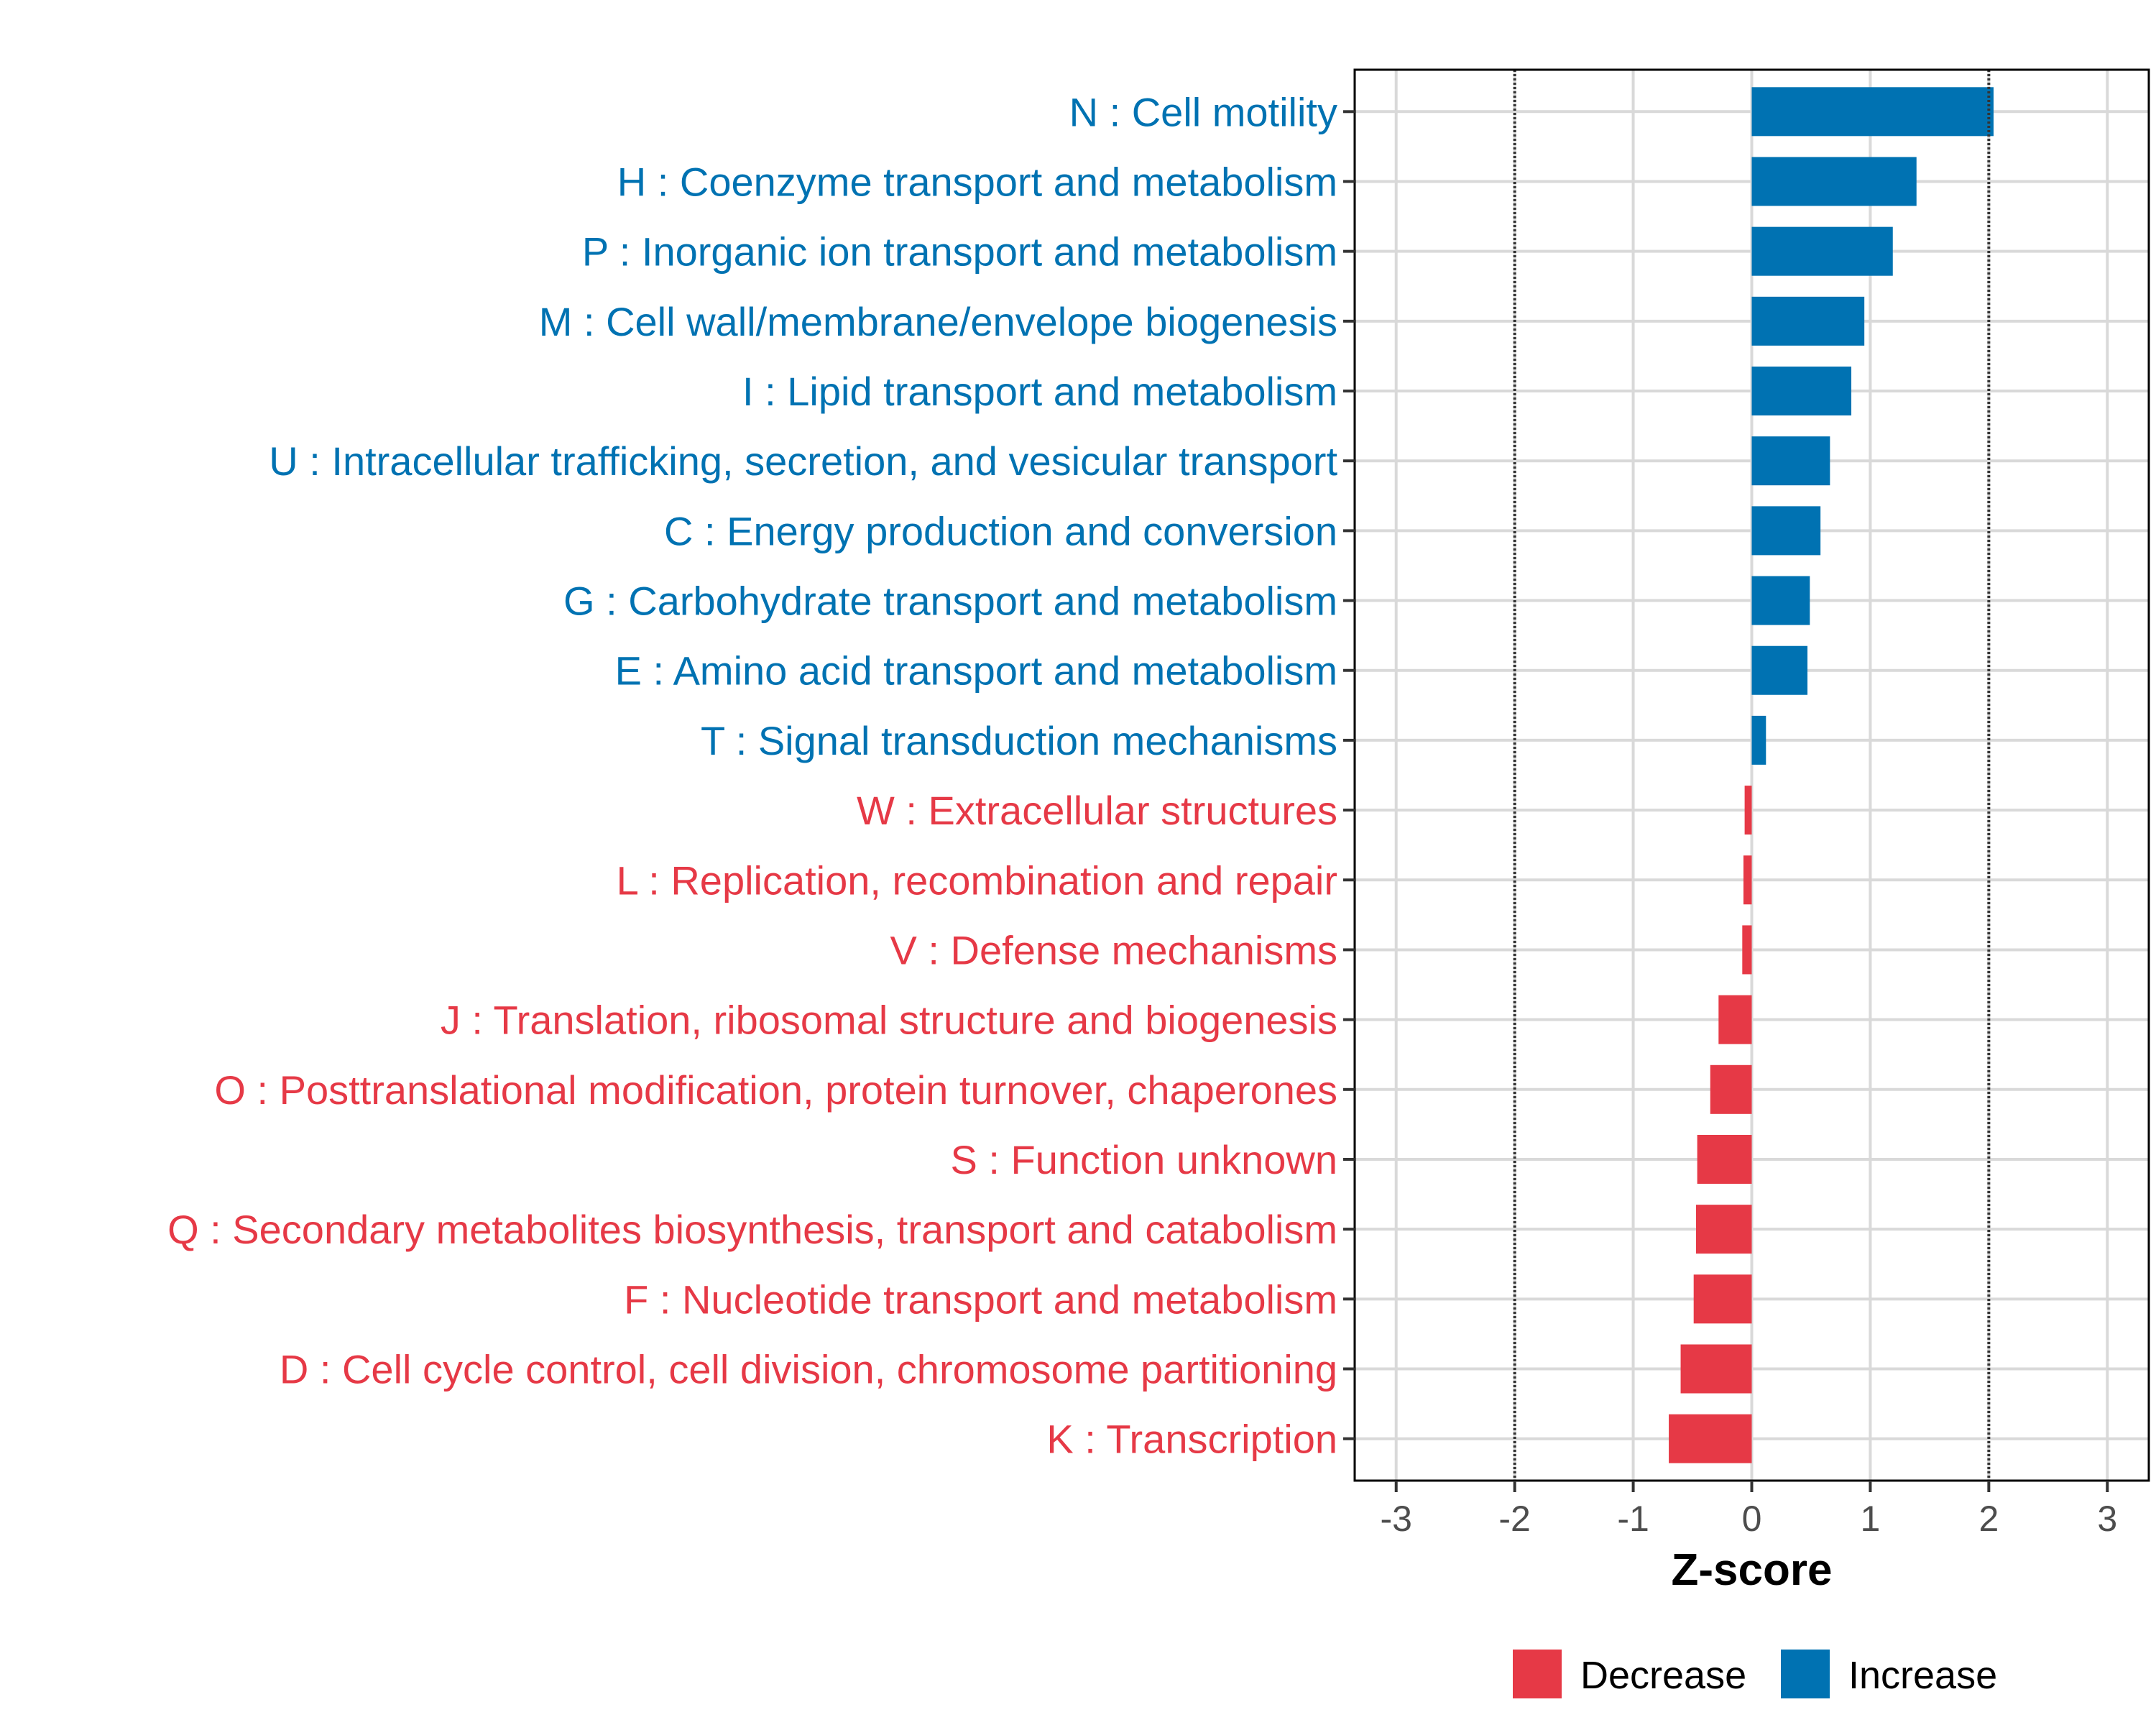 The height and width of the screenshot is (1725, 2156). I want to click on x-tick-label: -2, so click(1514, 1519).